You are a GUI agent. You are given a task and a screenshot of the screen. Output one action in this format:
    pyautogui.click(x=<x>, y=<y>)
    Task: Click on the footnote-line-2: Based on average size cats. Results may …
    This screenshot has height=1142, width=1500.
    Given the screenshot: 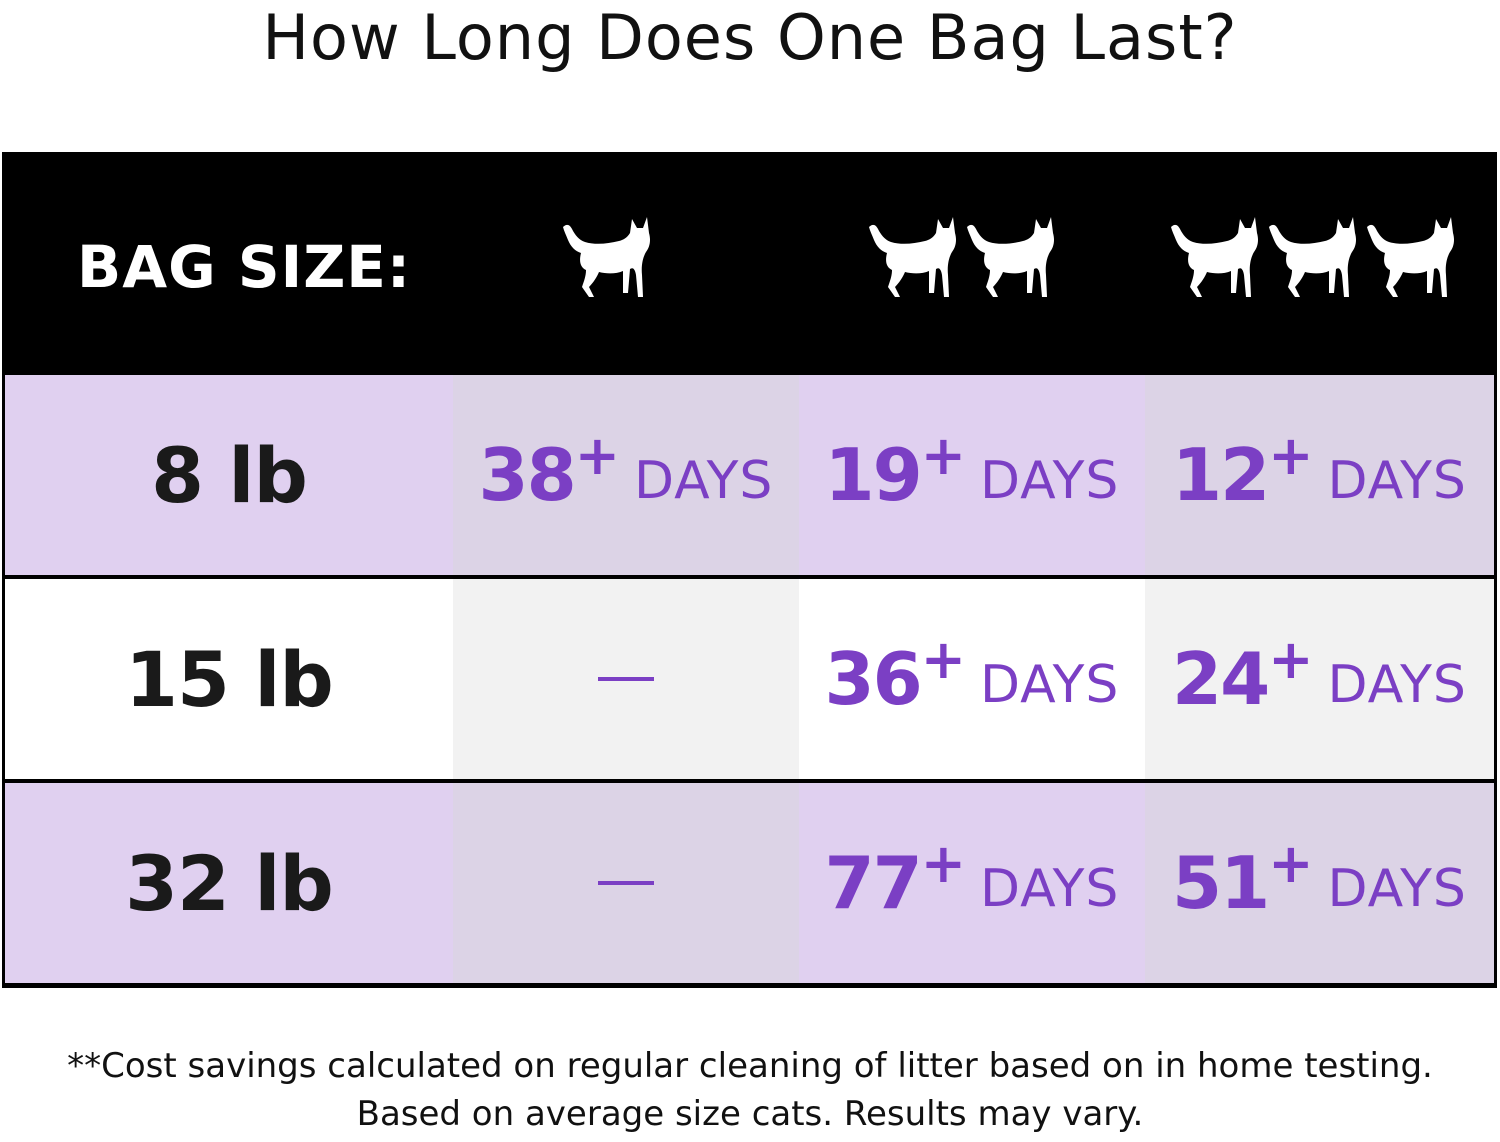 What is the action you would take?
    pyautogui.click(x=750, y=1114)
    